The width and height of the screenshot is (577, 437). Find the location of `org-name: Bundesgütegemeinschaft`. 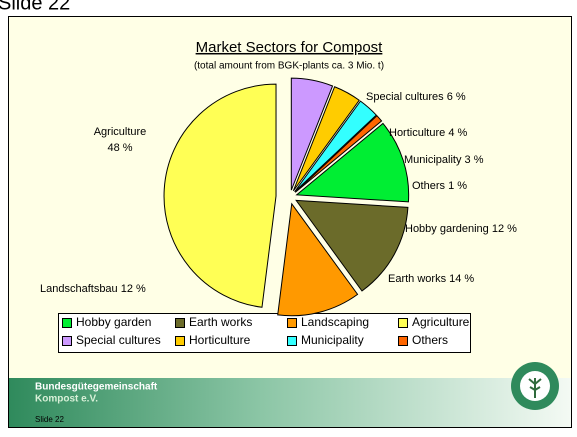

org-name: Bundesgütegemeinschaft is located at coordinates (96, 387).